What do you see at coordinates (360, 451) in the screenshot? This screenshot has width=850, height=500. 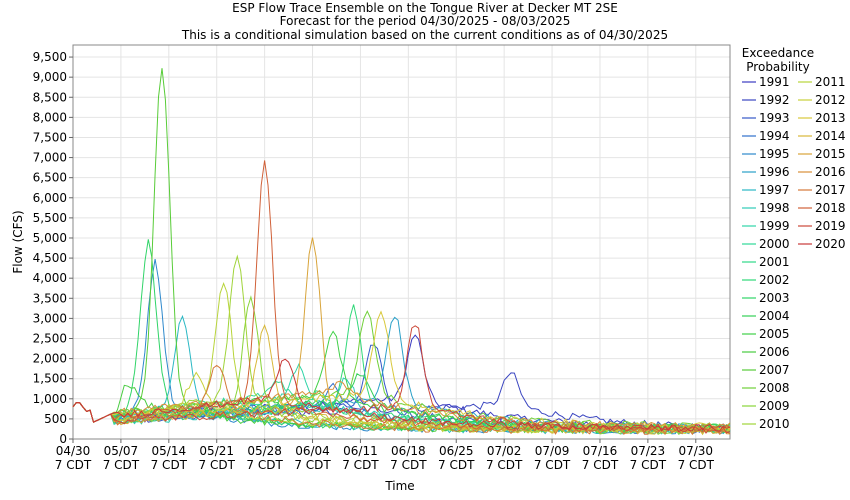 I see `x-tick-date: 06/11` at bounding box center [360, 451].